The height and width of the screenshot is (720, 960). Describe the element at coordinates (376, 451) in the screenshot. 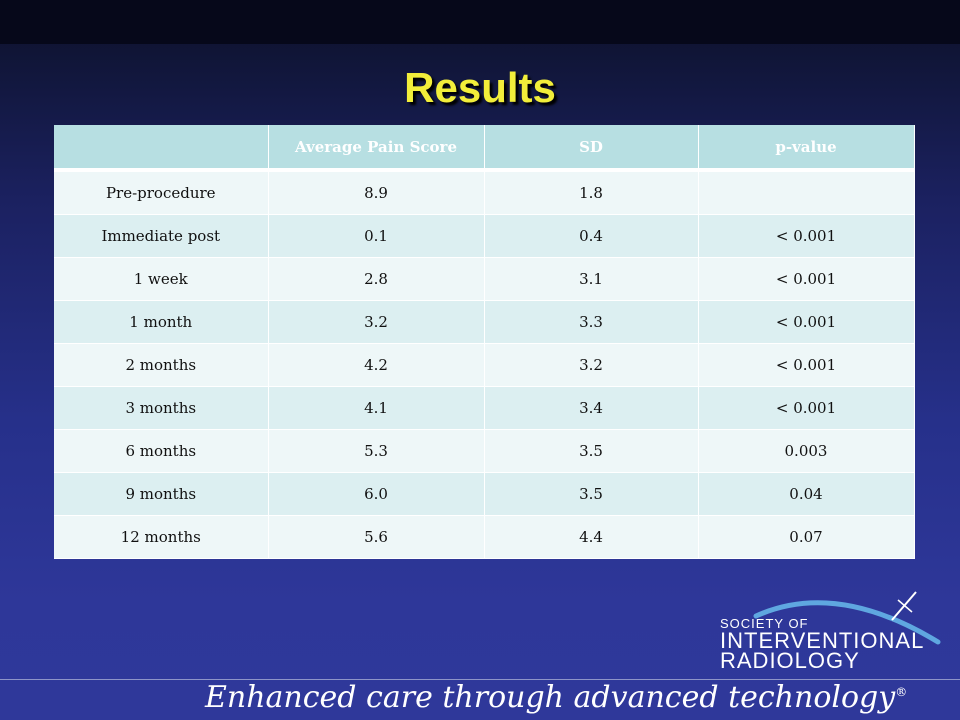

I see `table-cell: 5.3` at that location.